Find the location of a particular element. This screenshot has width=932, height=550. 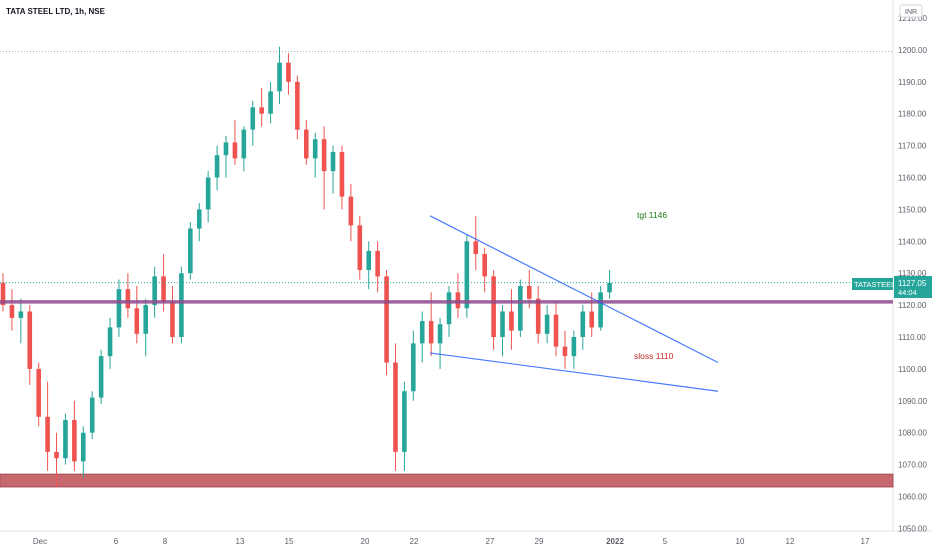

x-tick-label: 27 is located at coordinates (490, 541).